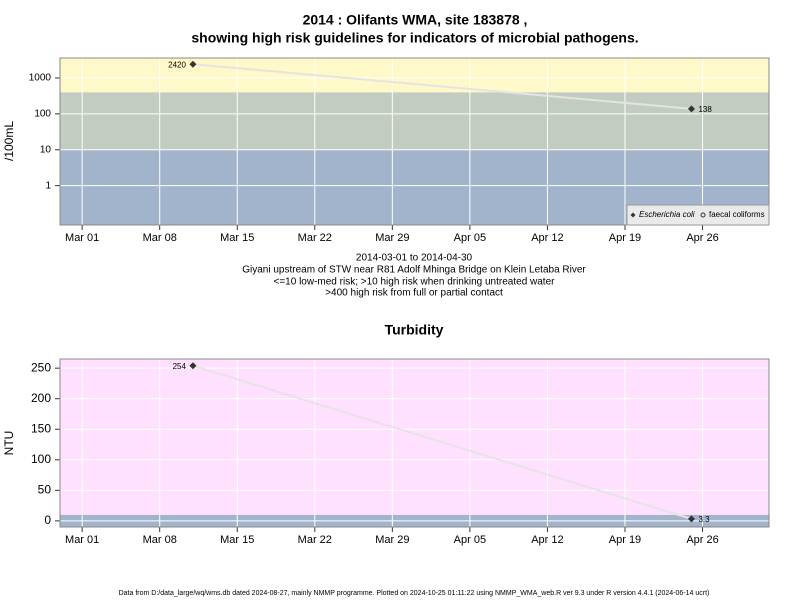  What do you see at coordinates (41, 398) in the screenshot?
I see `y-tick-label: 200` at bounding box center [41, 398].